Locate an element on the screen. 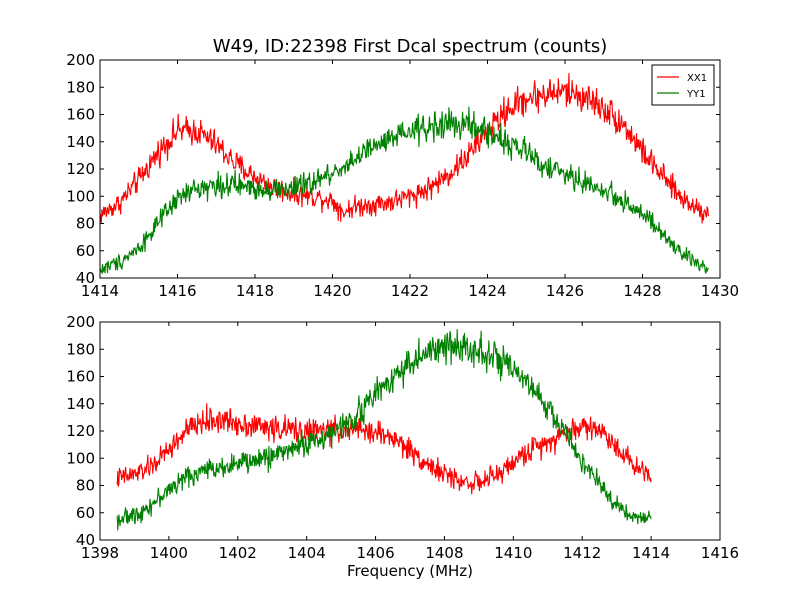  x-tick-label: 1408 is located at coordinates (444, 553).